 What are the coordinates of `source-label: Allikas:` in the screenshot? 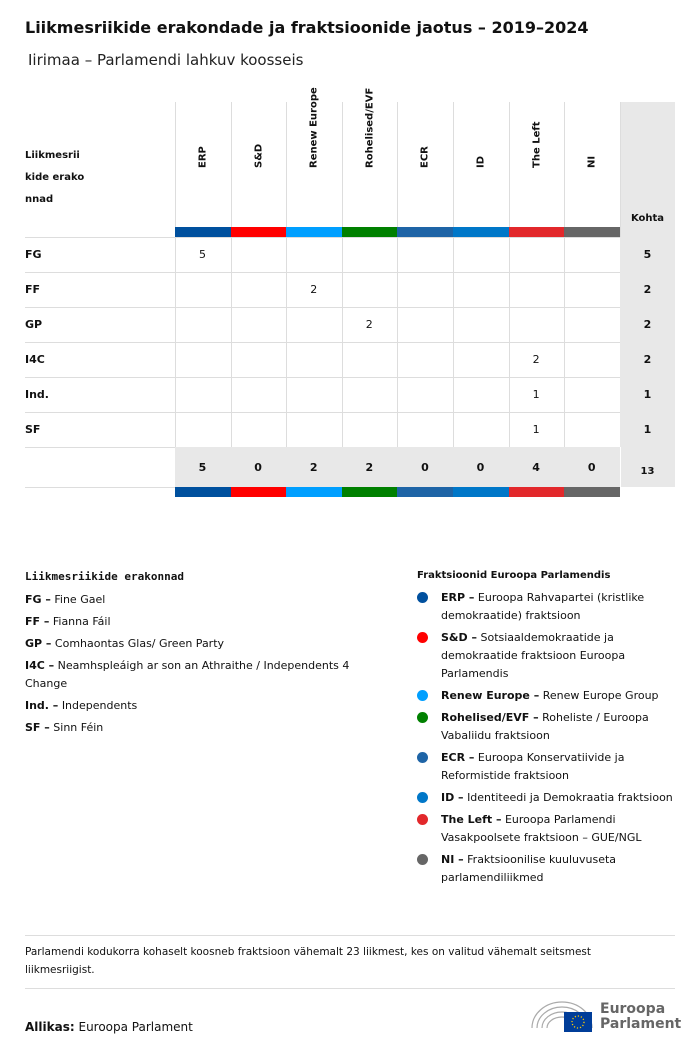 It's located at (50, 1027).